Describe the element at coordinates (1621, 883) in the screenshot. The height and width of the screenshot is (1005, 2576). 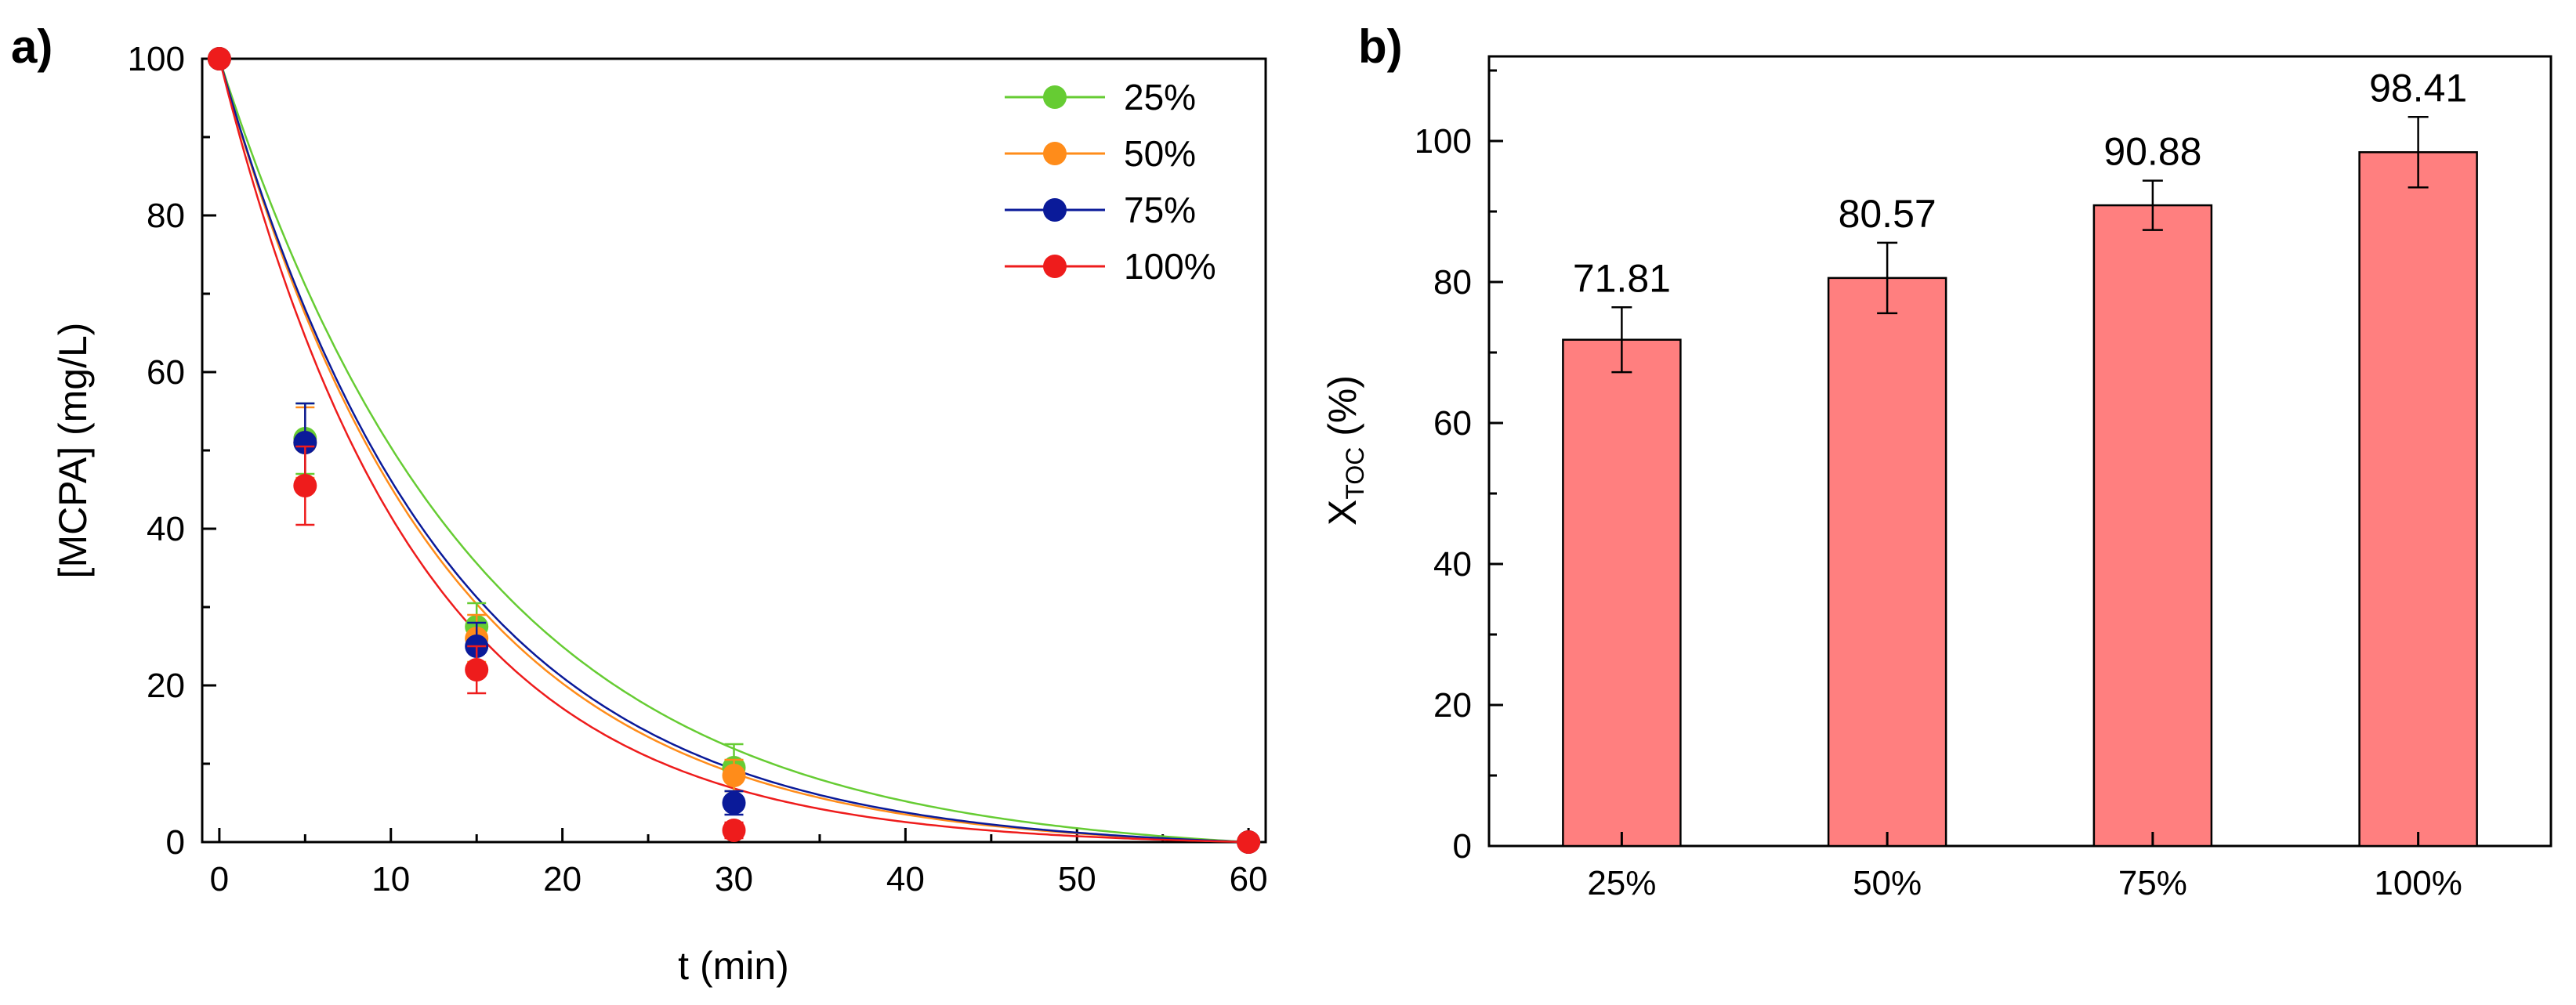
I see `x-tick-label: 25%` at that location.